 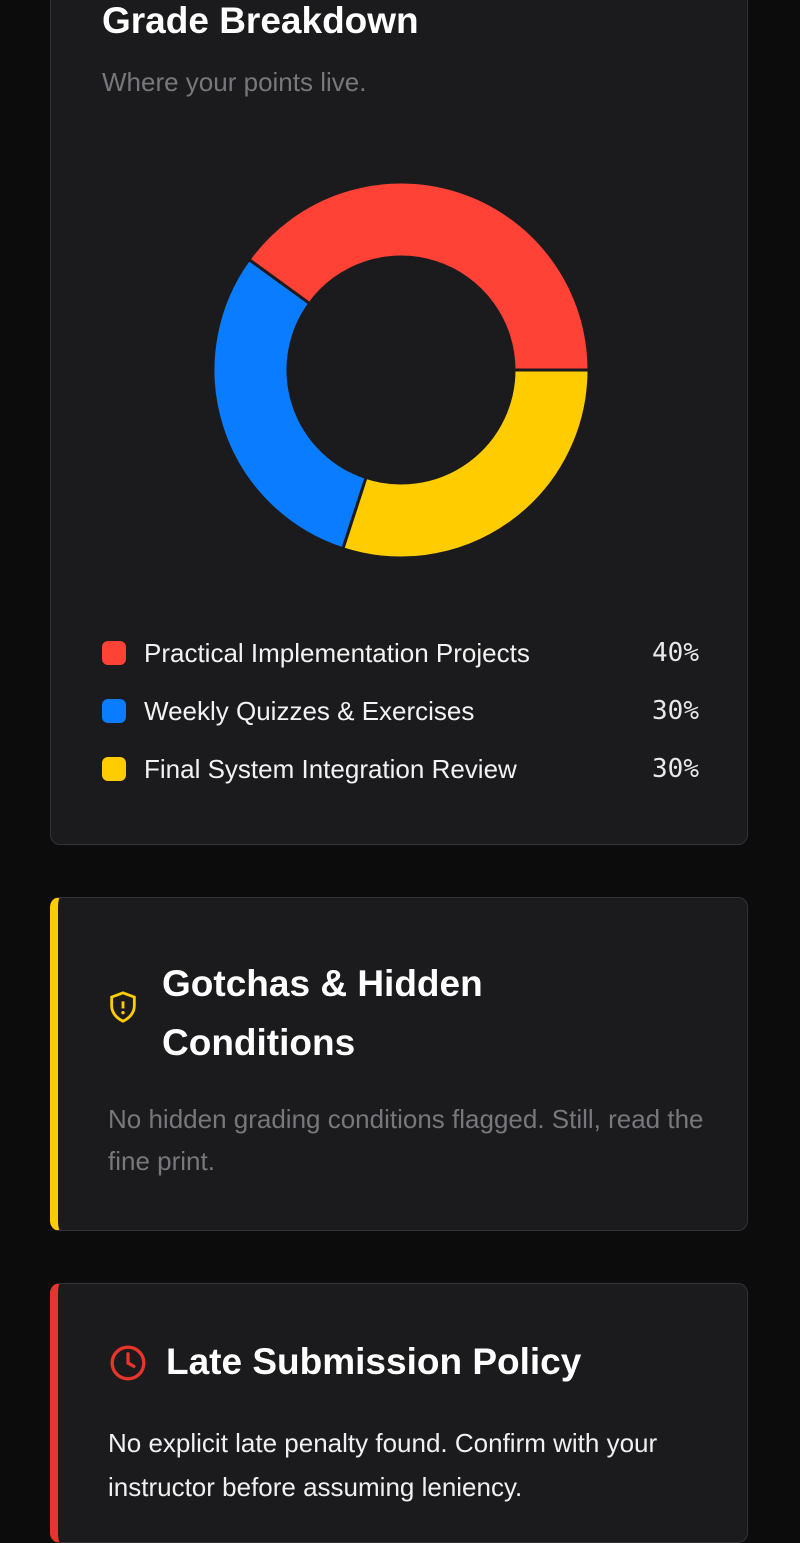 I want to click on legend-label: Final System Integration Review, so click(x=330, y=769).